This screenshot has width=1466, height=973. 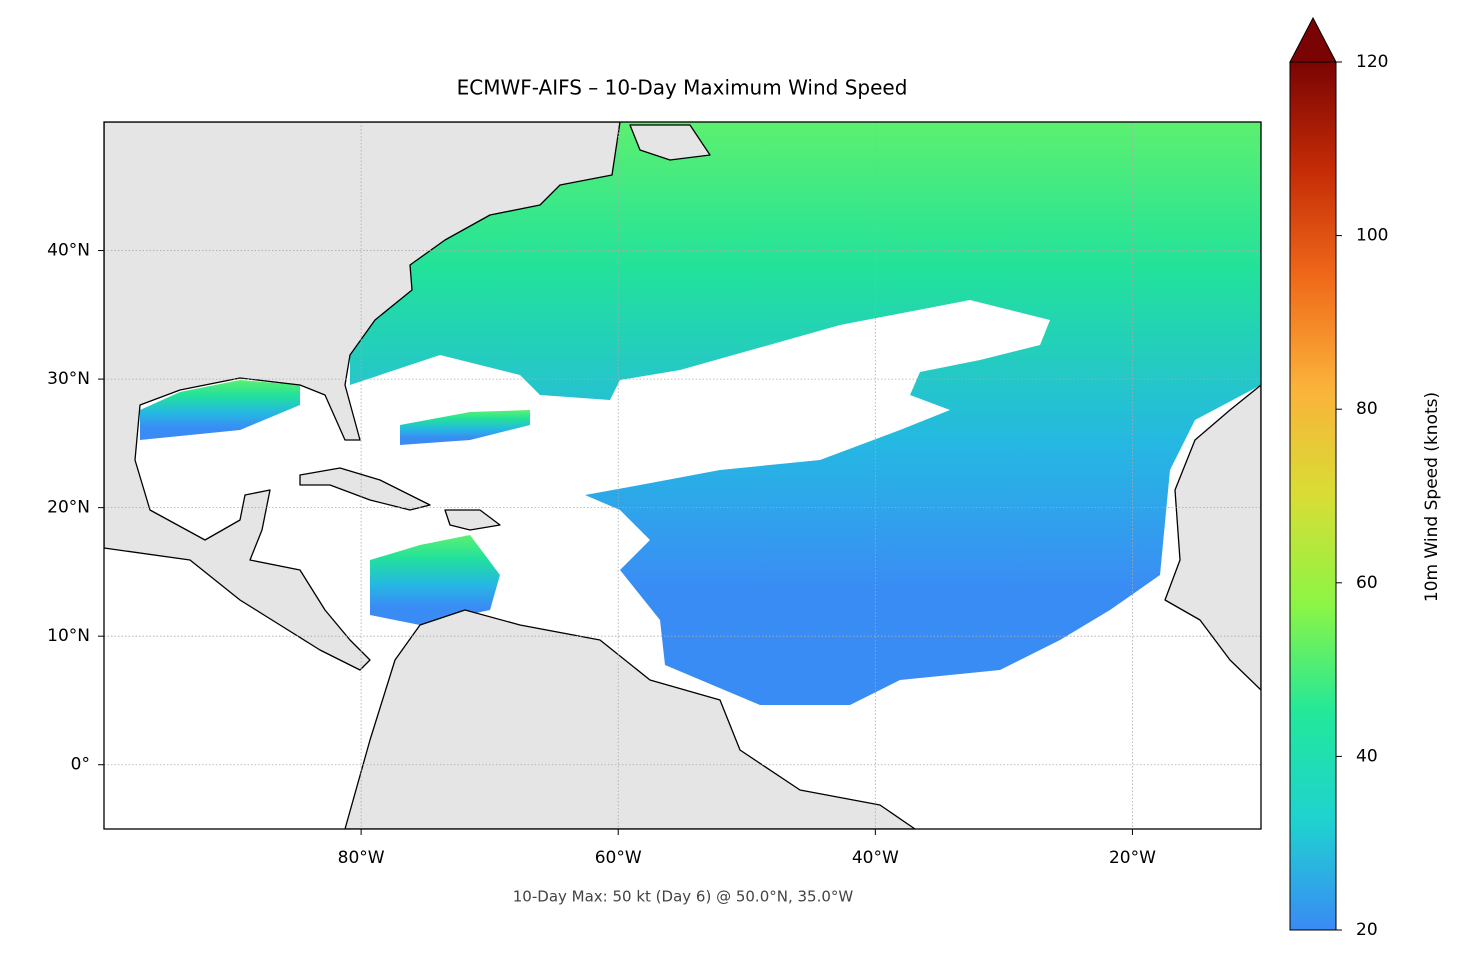 What do you see at coordinates (465, 427) in the screenshot?
I see `wind-field-strait` at bounding box center [465, 427].